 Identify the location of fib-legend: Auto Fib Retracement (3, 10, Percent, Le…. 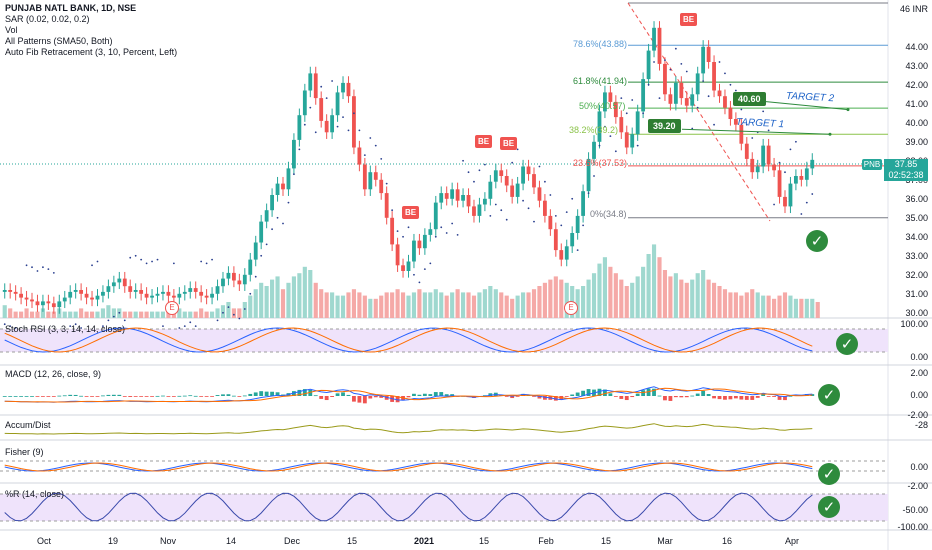
(91, 52).